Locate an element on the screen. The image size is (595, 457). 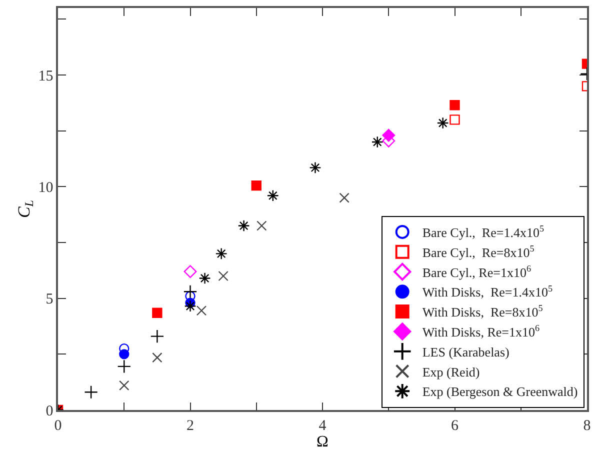
x-tick-label: 8 is located at coordinates (587, 426).